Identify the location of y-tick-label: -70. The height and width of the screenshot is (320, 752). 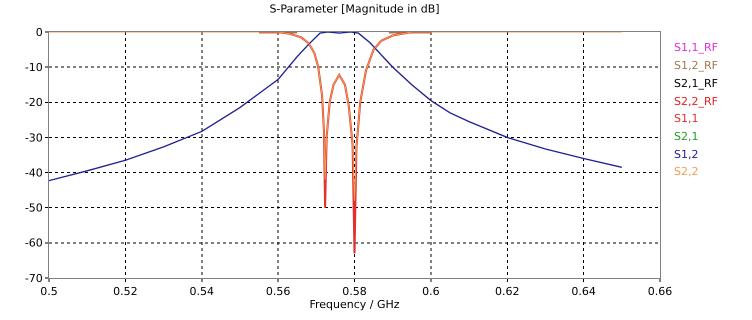
(33, 278).